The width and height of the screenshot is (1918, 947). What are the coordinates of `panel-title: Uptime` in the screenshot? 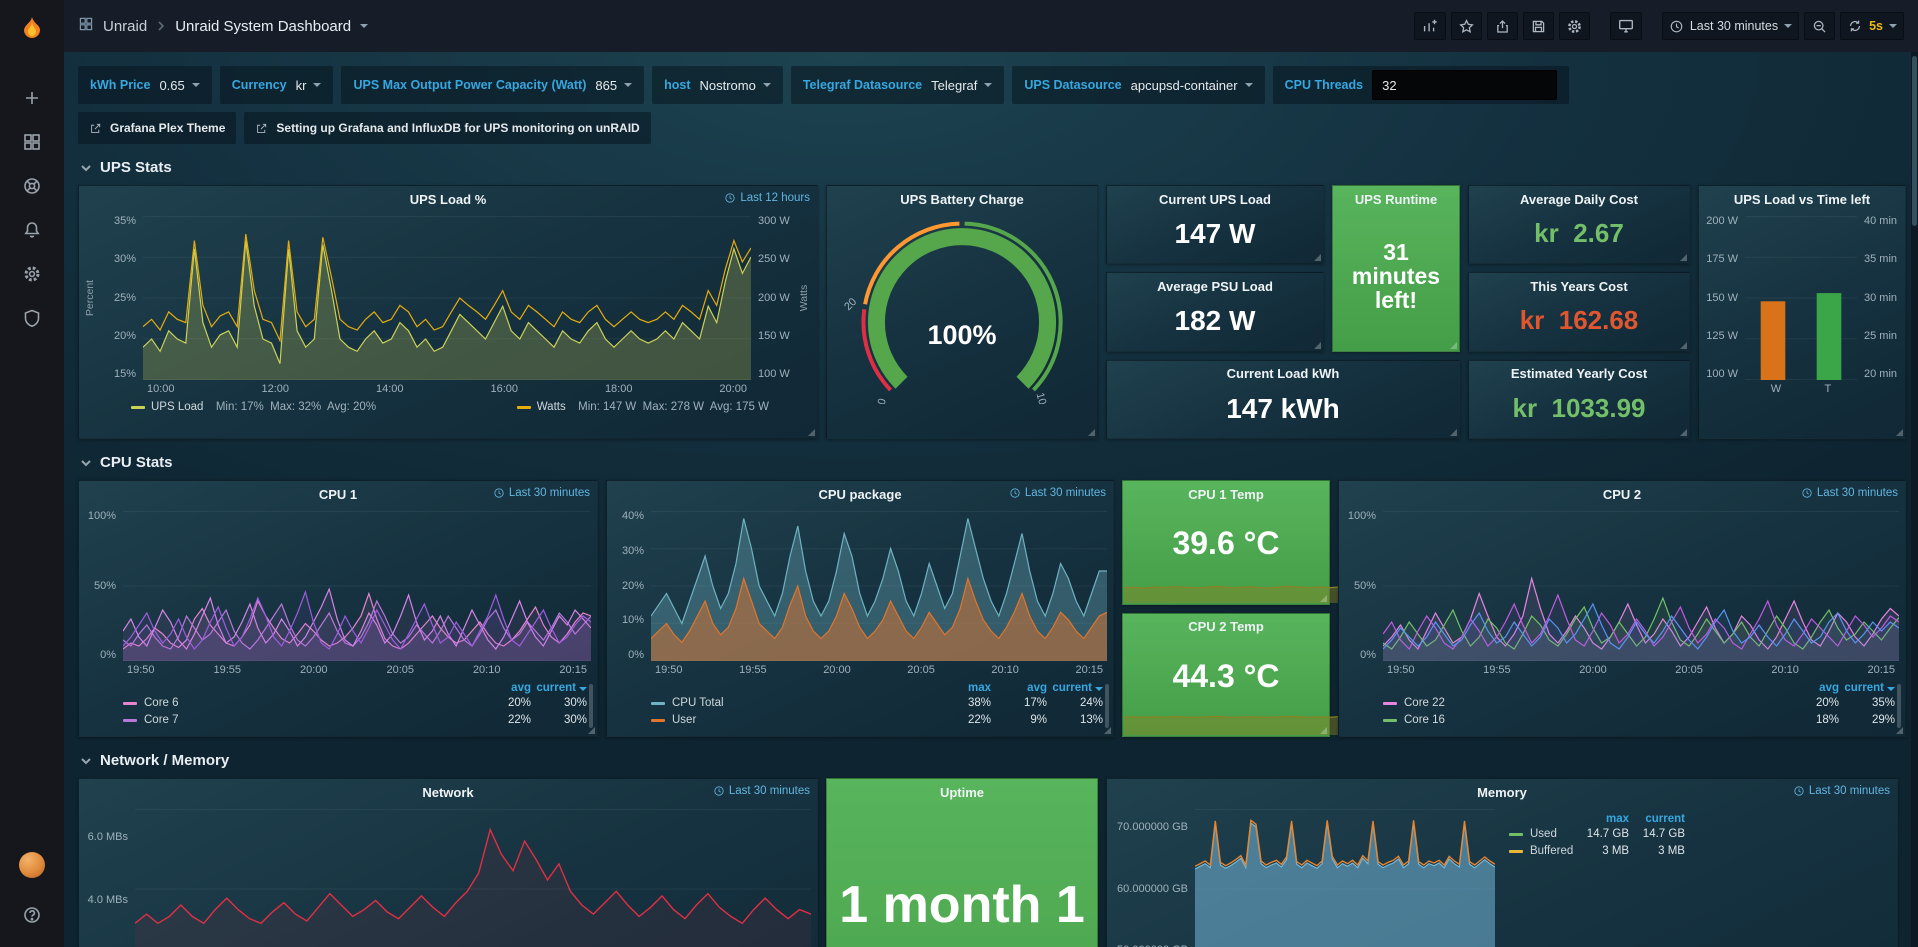 It's located at (962, 792).